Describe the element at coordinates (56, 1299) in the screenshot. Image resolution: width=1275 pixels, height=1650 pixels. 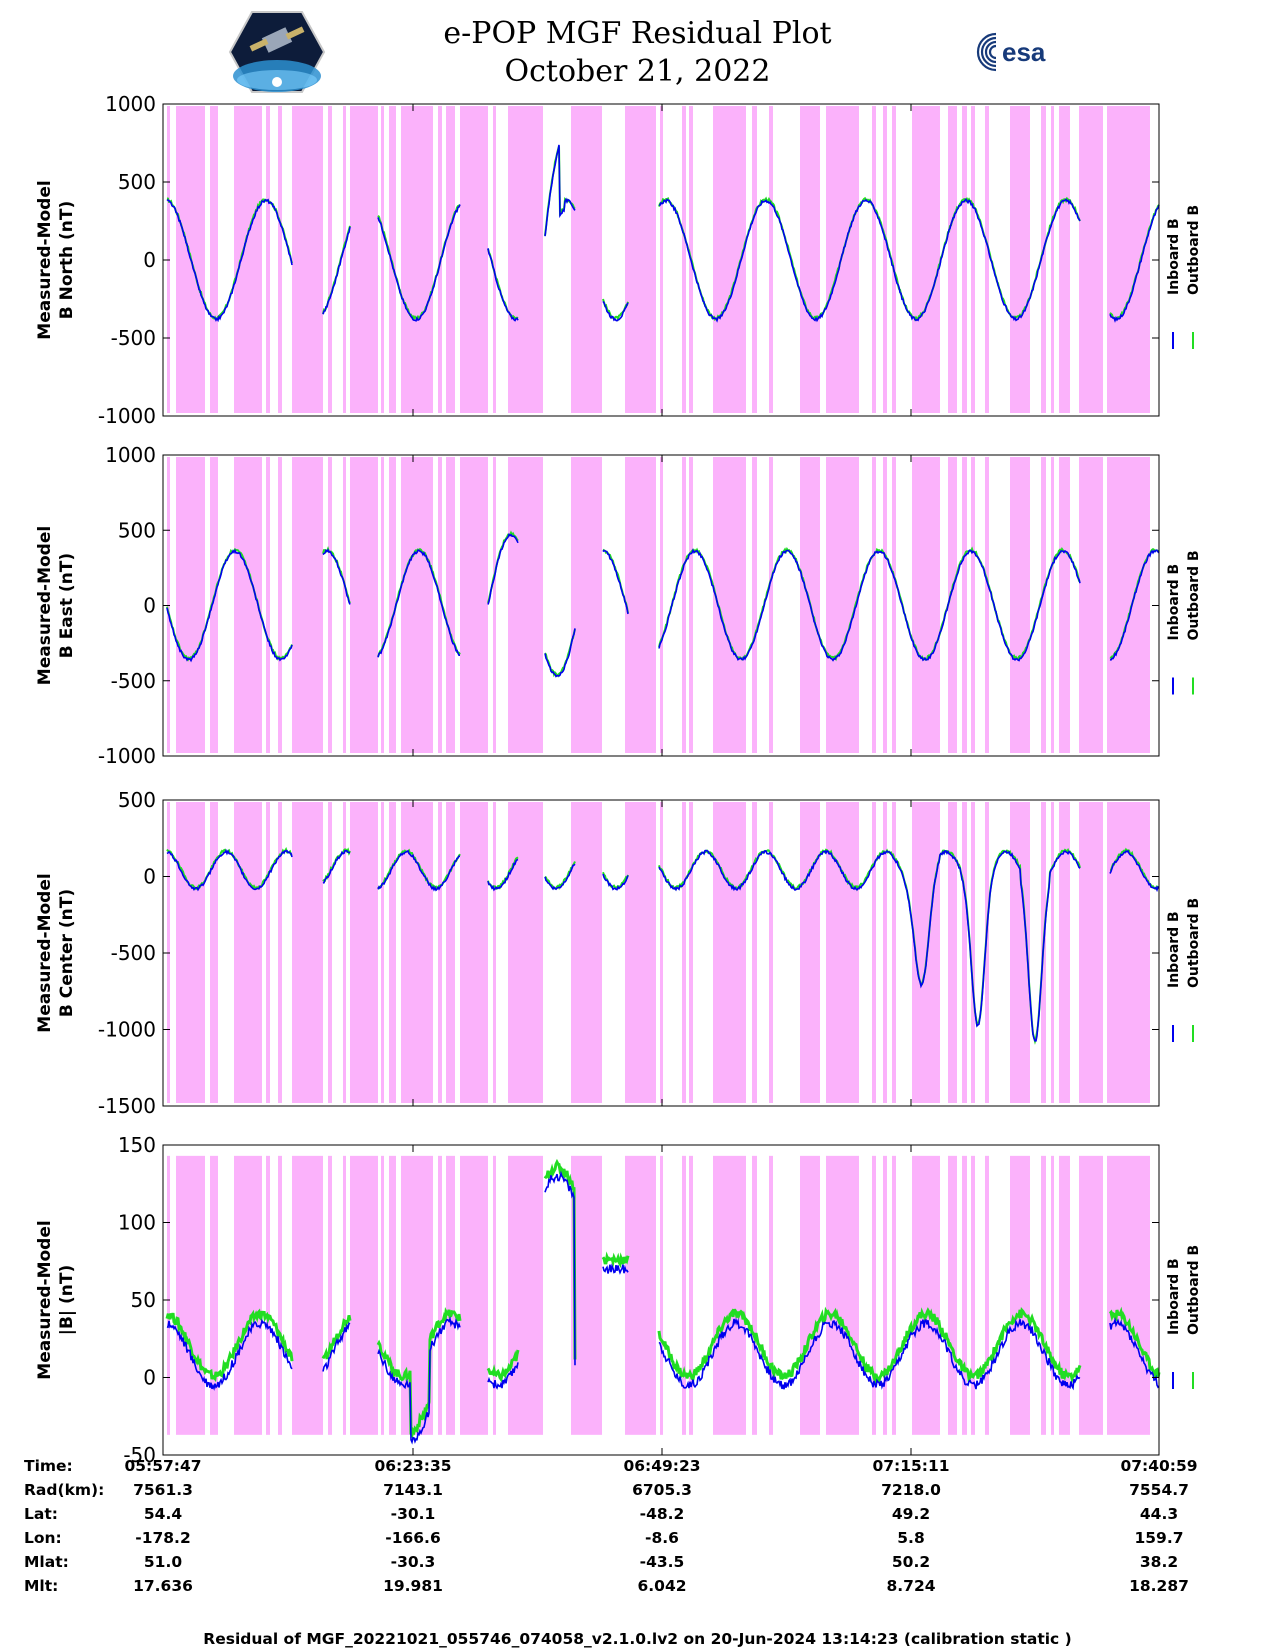
I see `y-axis-label: Measured-Model |B| (nT)` at that location.